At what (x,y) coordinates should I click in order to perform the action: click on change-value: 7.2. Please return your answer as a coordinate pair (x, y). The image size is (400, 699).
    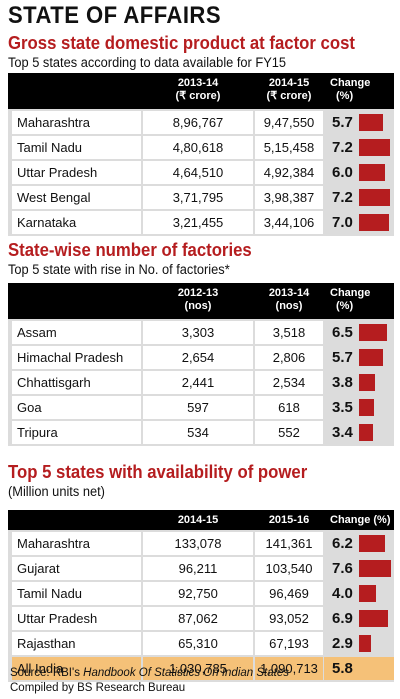
    Looking at the image, I should click on (342, 147).